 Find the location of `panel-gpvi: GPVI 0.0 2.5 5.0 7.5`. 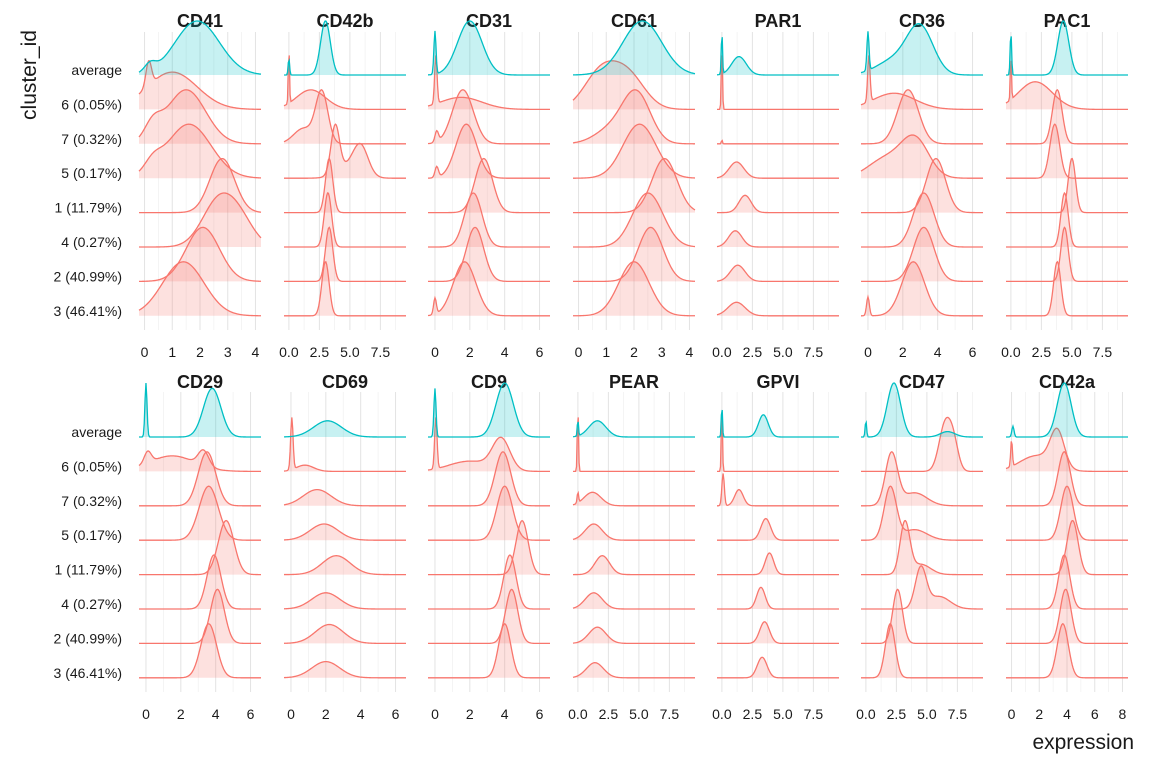

panel-gpvi: GPVI 0.0 2.5 5.0 7.5 is located at coordinates (775, 547).